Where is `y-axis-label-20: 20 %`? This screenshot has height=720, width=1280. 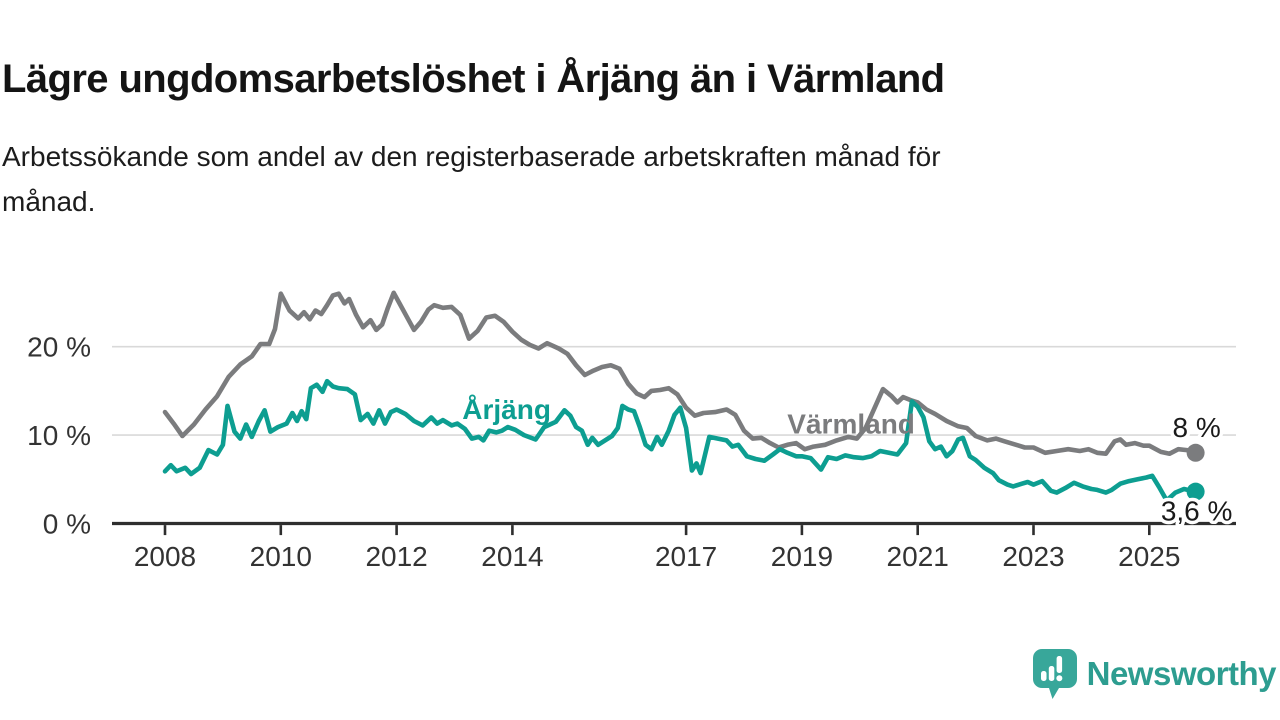
y-axis-label-20: 20 % is located at coordinates (59, 347).